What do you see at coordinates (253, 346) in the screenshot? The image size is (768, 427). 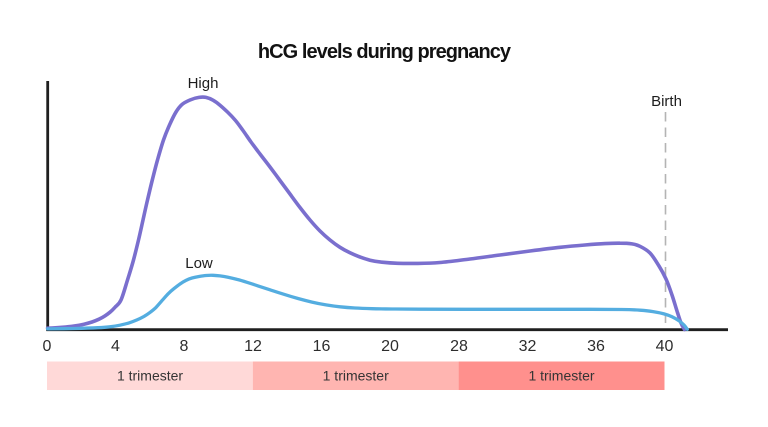 I see `svg-text: 12` at bounding box center [253, 346].